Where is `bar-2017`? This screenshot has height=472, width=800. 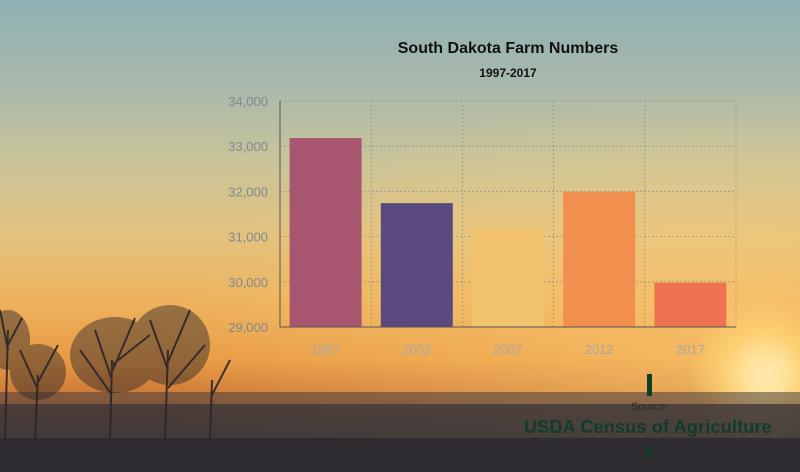 bar-2017 is located at coordinates (690, 304).